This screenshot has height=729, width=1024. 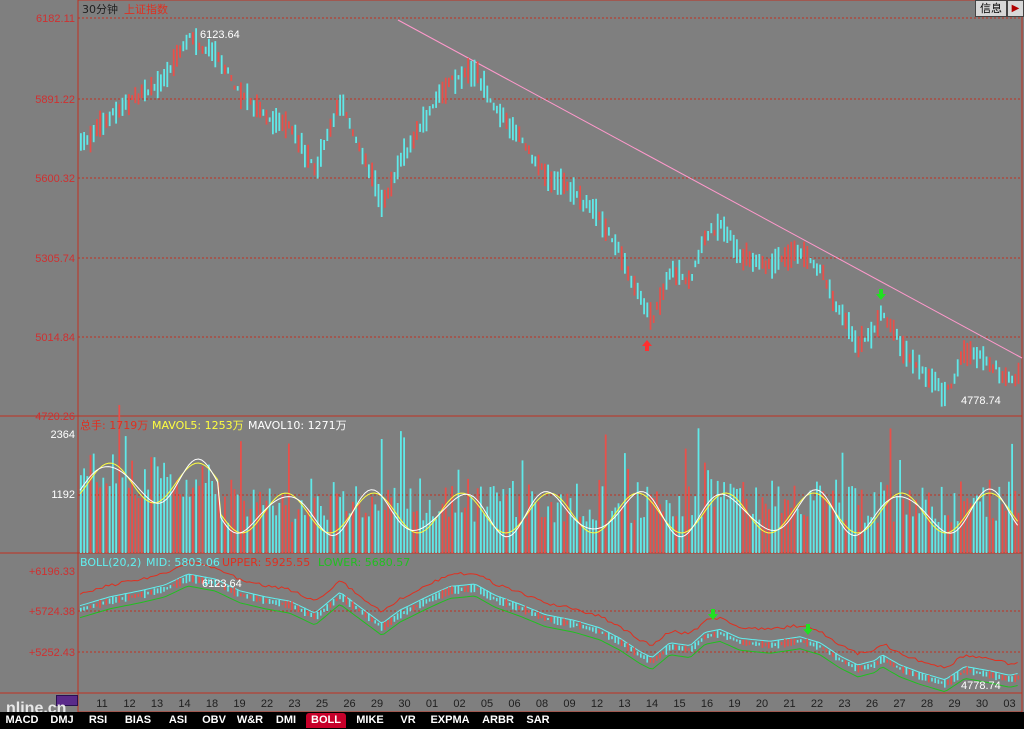 I want to click on tab-obv: OBV, so click(x=214, y=720).